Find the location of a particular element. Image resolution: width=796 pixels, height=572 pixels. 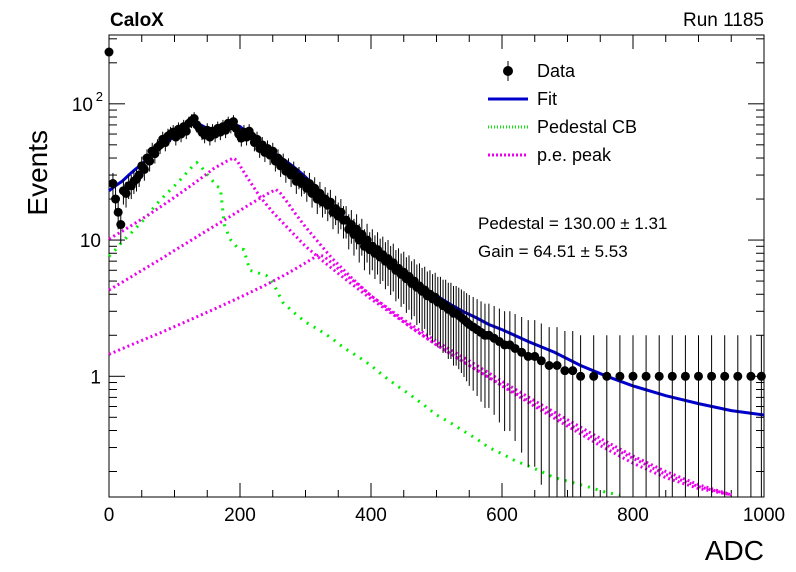

x-tick-label: 0 is located at coordinates (109, 515).